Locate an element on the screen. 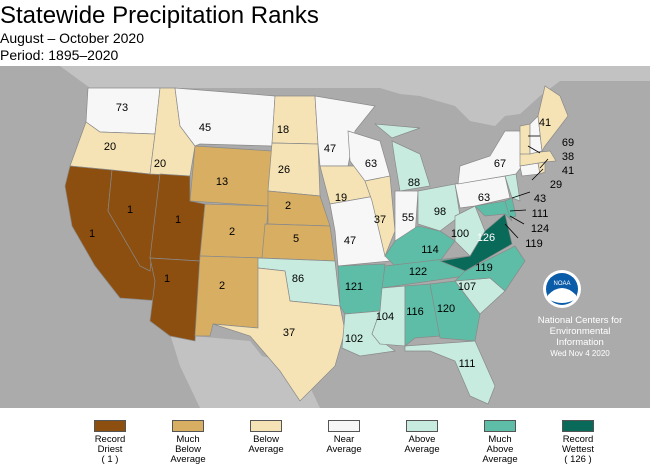 Image resolution: width=650 pixels, height=475 pixels. rank-CO: 2 is located at coordinates (232, 232).